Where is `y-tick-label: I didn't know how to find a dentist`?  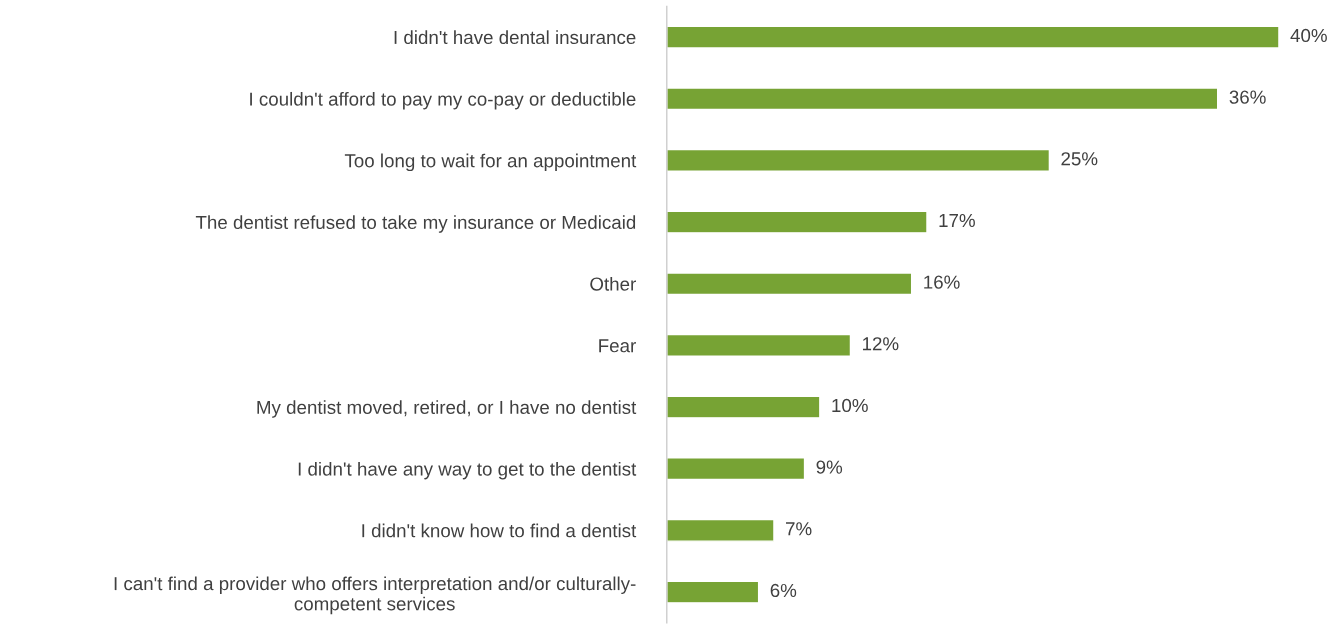 y-tick-label: I didn't know how to find a dentist is located at coordinates (499, 530).